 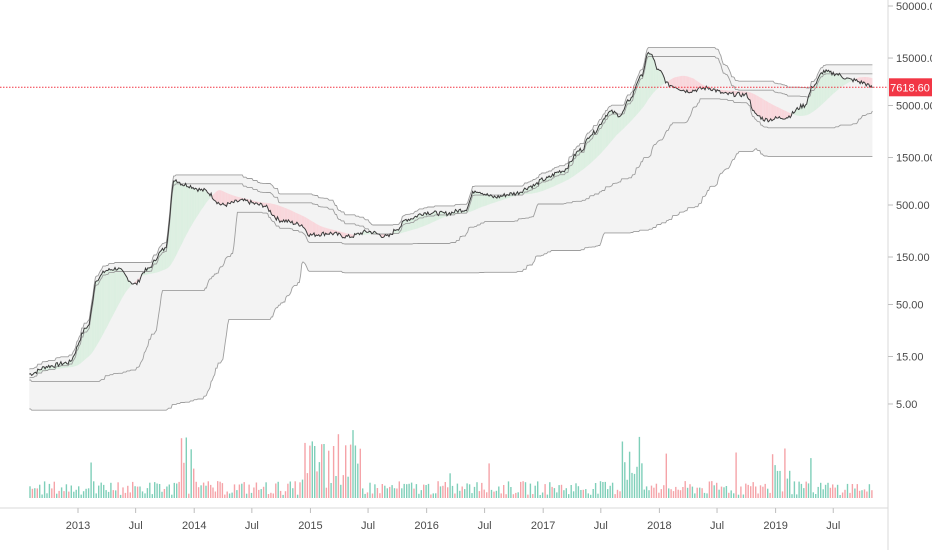 I want to click on x-tick-label: Jul, so click(x=252, y=526).